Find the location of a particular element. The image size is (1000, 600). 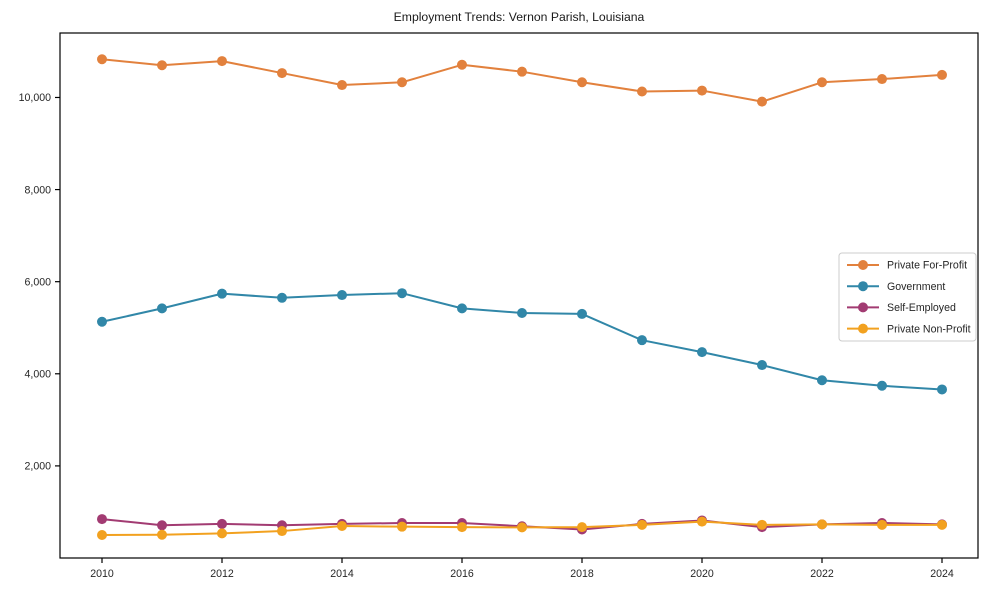

legend-label: Government is located at coordinates (916, 287).